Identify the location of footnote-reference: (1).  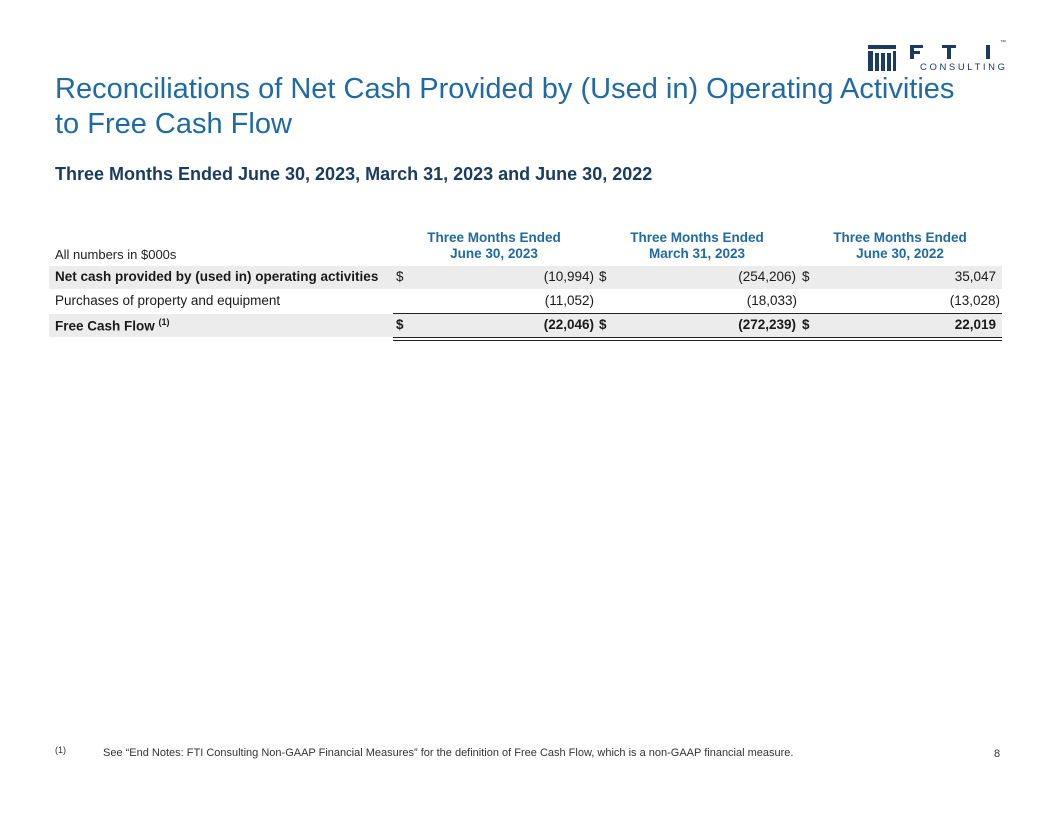
(164, 322).